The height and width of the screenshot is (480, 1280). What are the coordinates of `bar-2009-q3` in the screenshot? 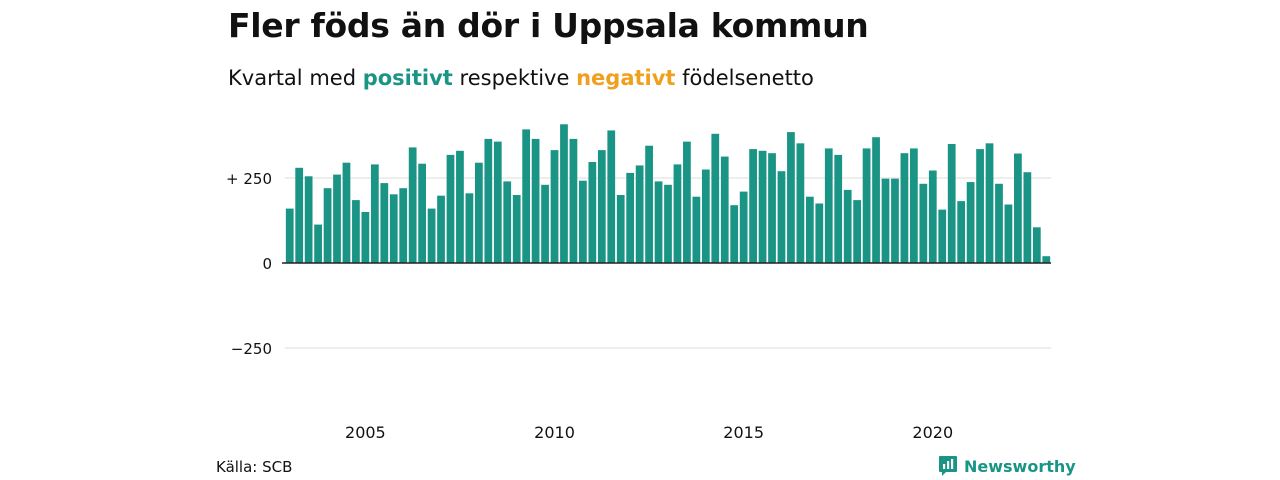 It's located at (535, 200).